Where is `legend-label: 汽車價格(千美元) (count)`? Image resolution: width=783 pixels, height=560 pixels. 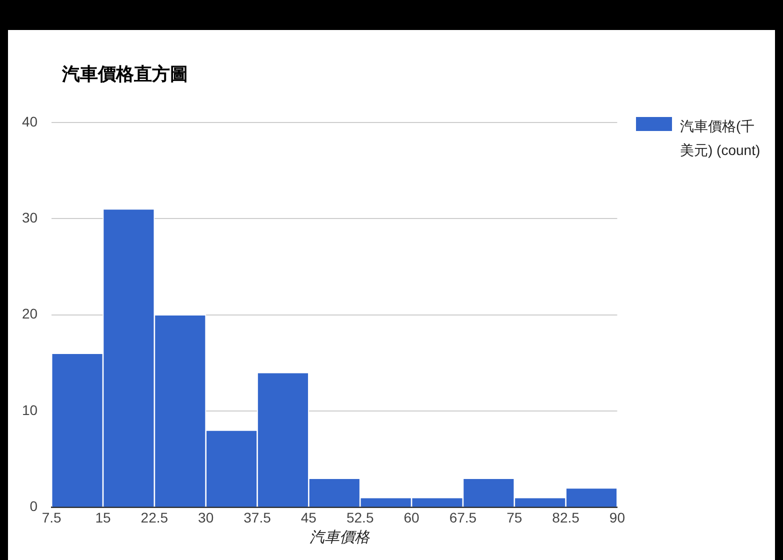
legend-label: 汽車價格(千美元) (count) is located at coordinates (721, 138).